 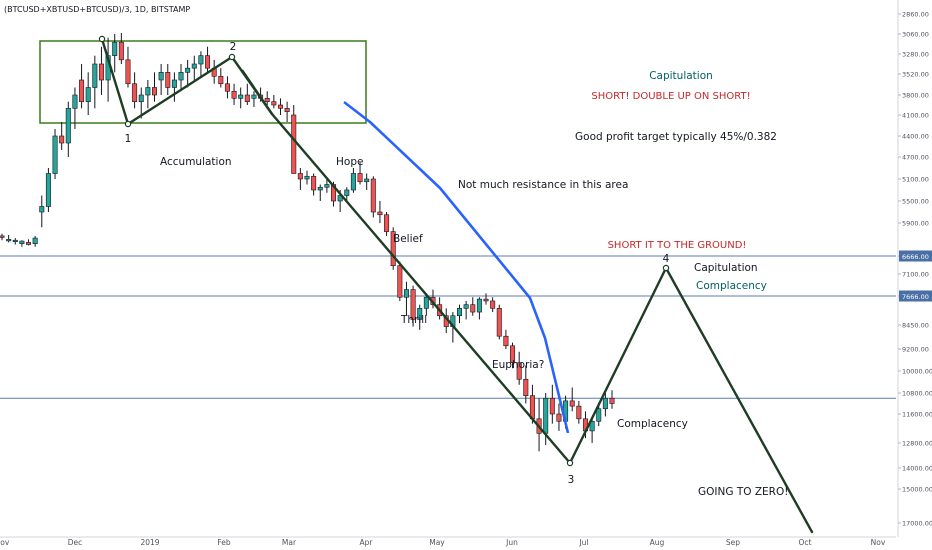 I want to click on x-axis: Nov Dec 2019 Feb Mar Apr May Jun Jul Aug Sep Oct Nov, so click(x=448, y=541).